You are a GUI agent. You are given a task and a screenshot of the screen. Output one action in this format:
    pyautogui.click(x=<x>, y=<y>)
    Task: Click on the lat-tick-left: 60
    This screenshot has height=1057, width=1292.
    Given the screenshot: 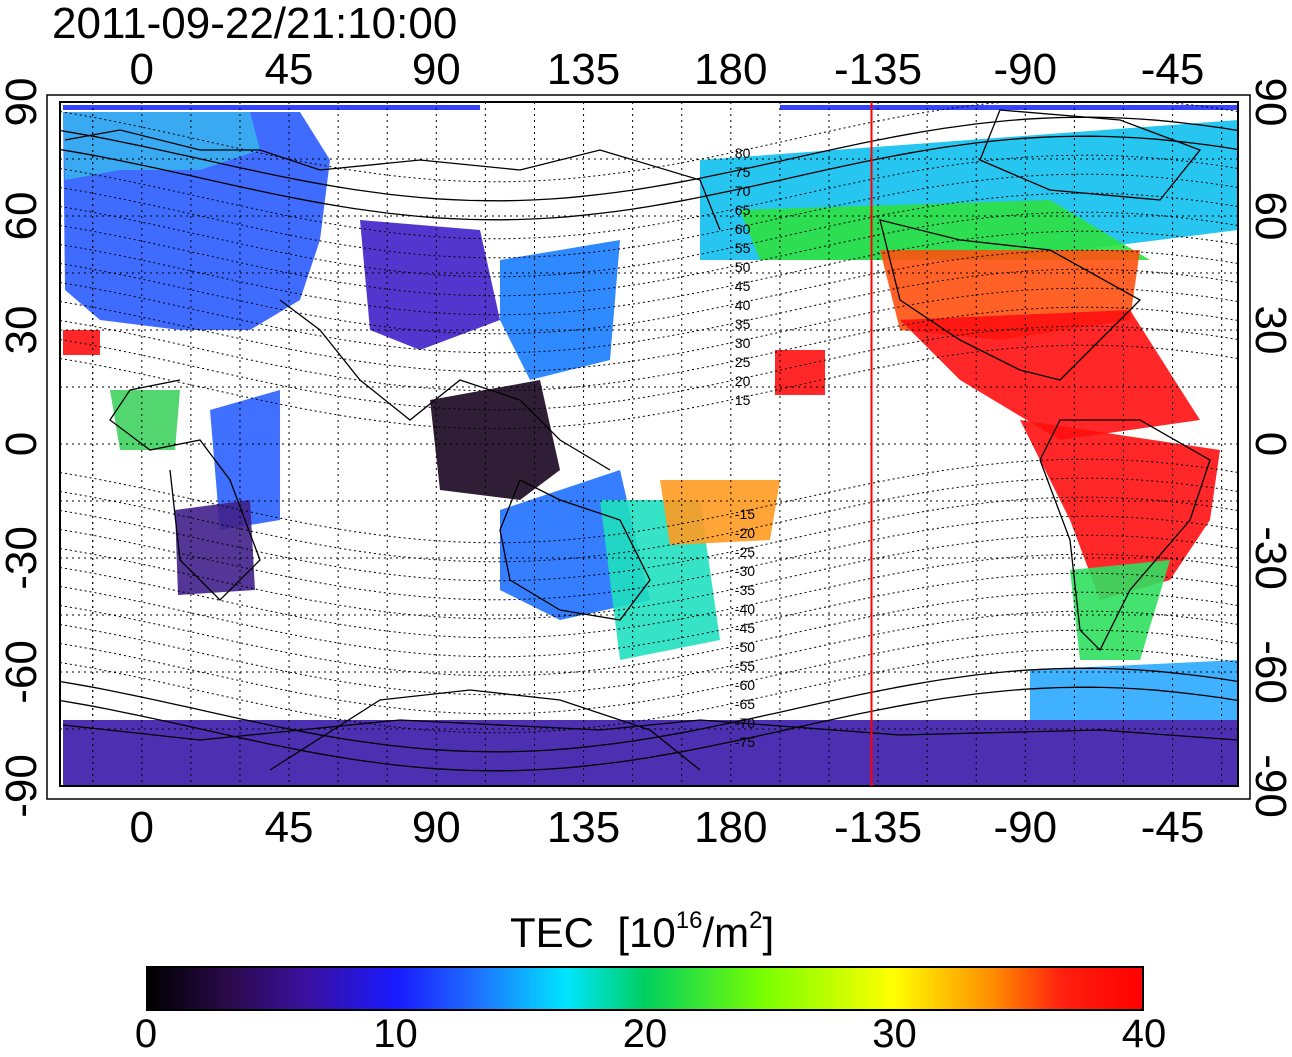 What is the action you would take?
    pyautogui.click(x=23, y=216)
    